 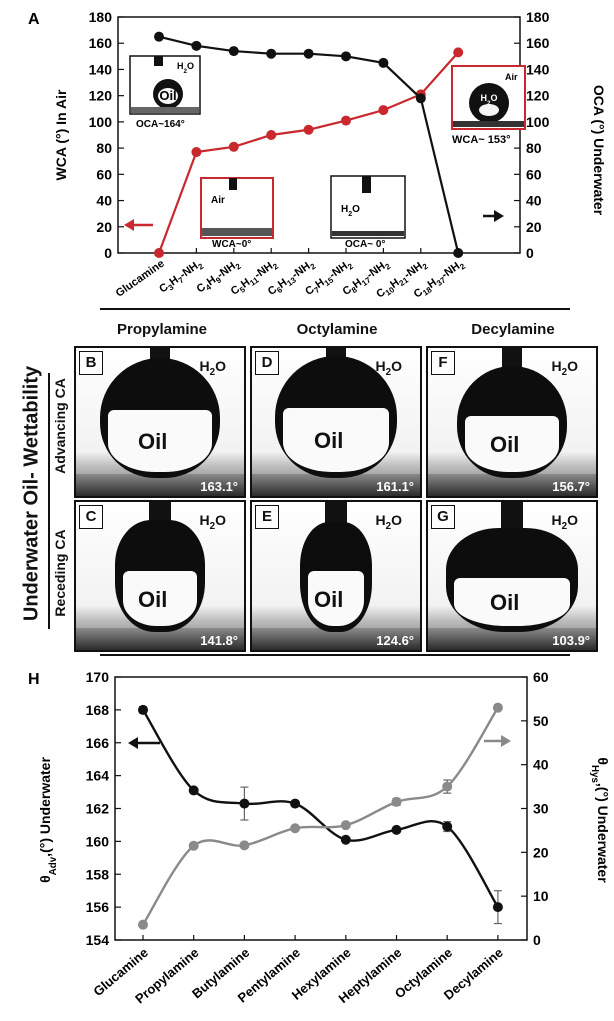 I want to click on a-right-tick-label: 60, so click(x=534, y=174).